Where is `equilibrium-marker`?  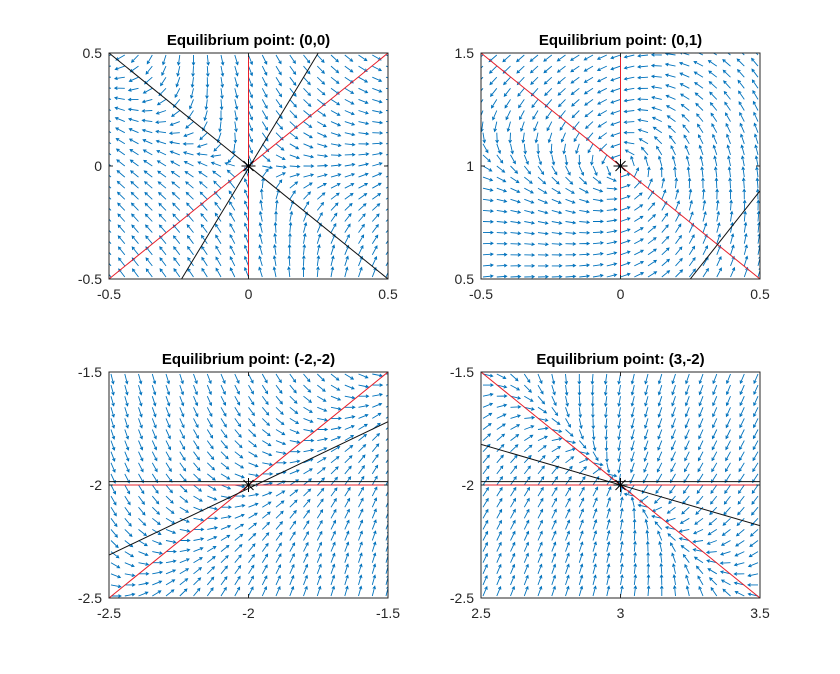 equilibrium-marker is located at coordinates (620, 485).